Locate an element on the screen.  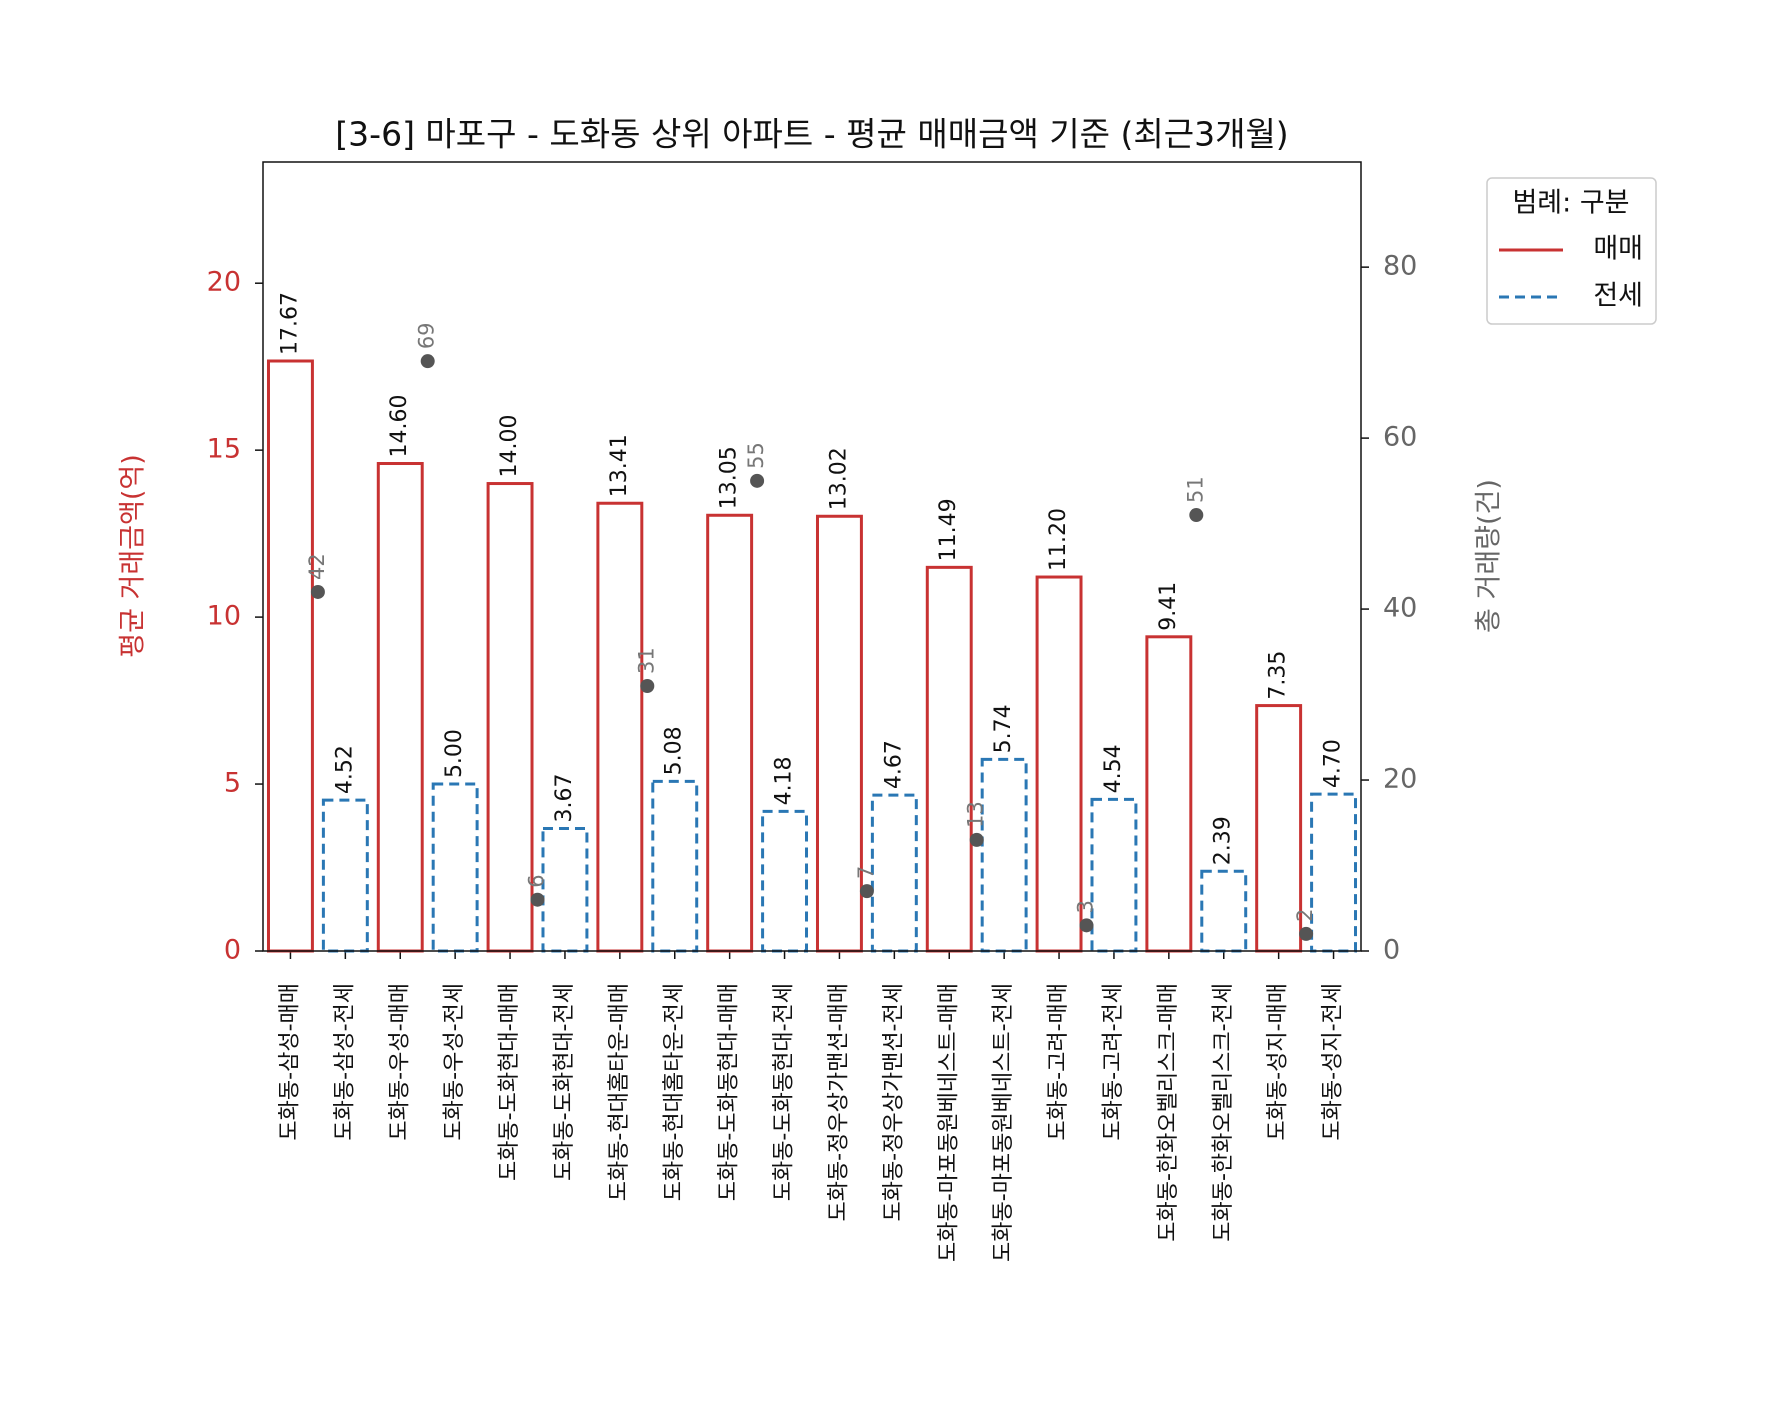
count-label: 55 is located at coordinates (756, 455).